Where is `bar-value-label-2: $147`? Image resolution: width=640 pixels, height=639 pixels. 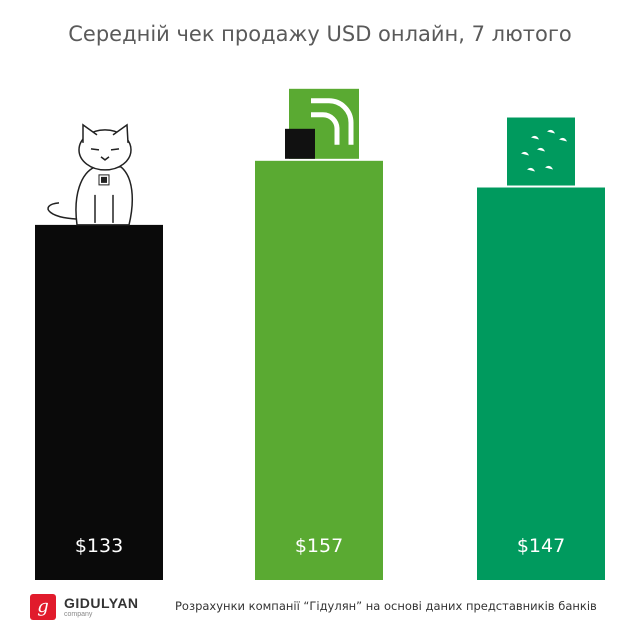
bar-value-label-2: $147 is located at coordinates (541, 546).